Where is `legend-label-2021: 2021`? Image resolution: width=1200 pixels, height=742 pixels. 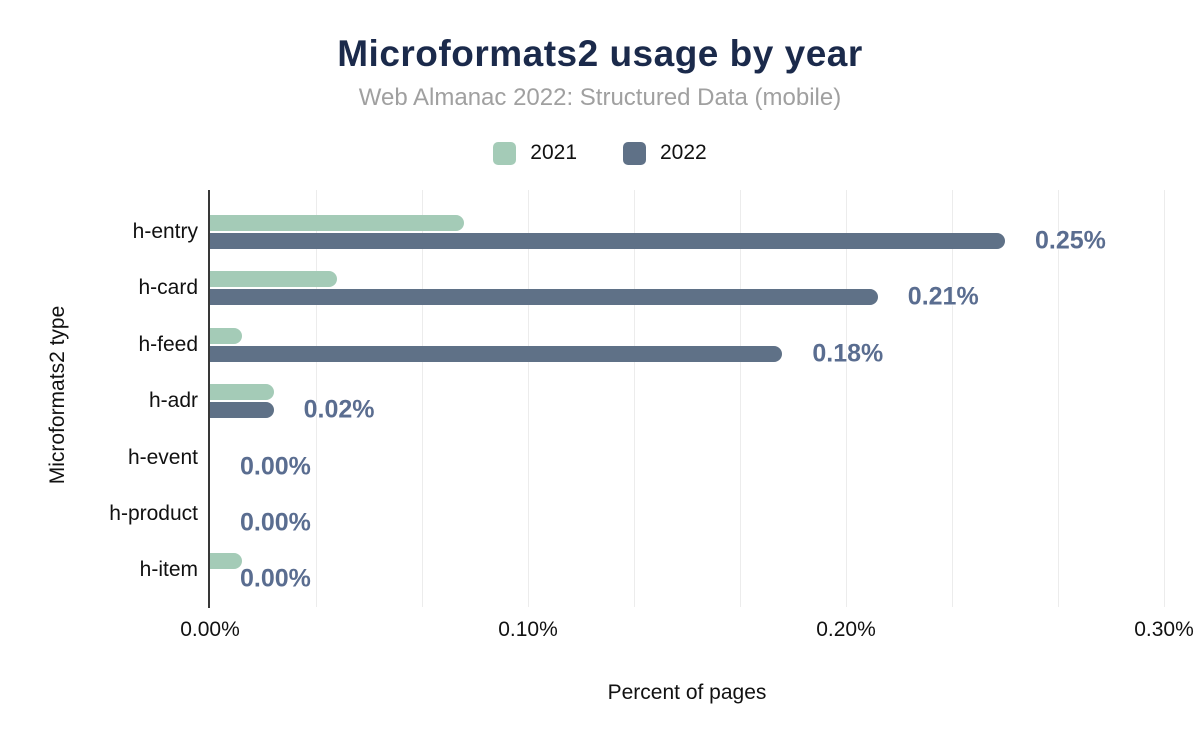 legend-label-2021: 2021 is located at coordinates (553, 152).